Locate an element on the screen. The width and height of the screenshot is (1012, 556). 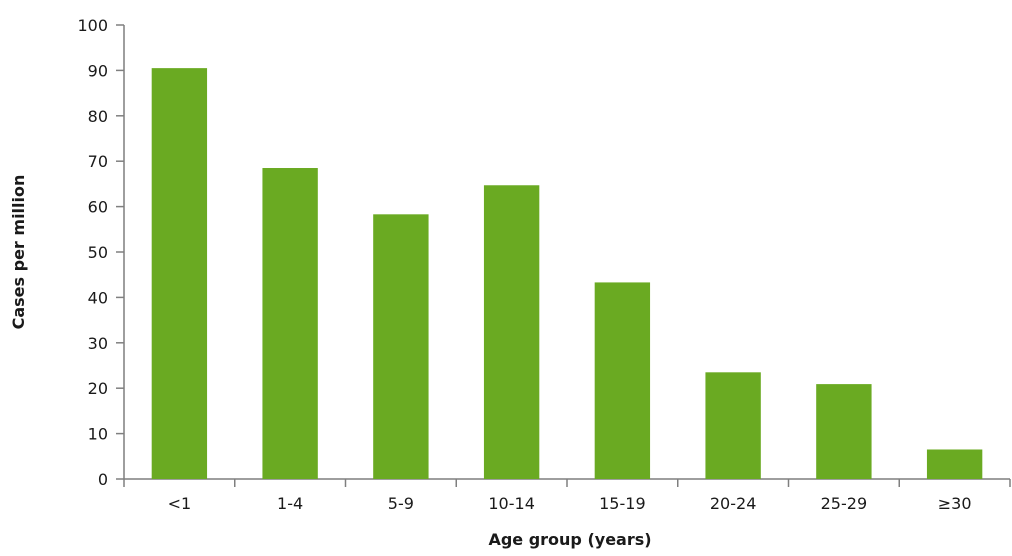
y-axis: 0 10 20 30 40 50 60 70 80 90 100 is located at coordinates (101, 252).